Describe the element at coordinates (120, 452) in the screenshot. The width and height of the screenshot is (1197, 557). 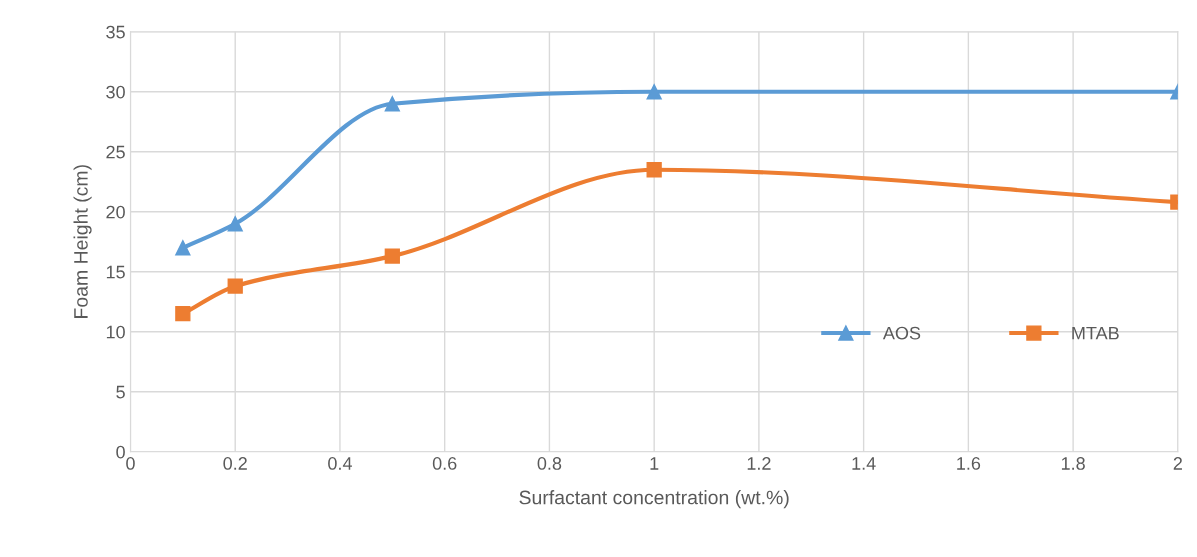
I see `y-tick-label: 0` at that location.